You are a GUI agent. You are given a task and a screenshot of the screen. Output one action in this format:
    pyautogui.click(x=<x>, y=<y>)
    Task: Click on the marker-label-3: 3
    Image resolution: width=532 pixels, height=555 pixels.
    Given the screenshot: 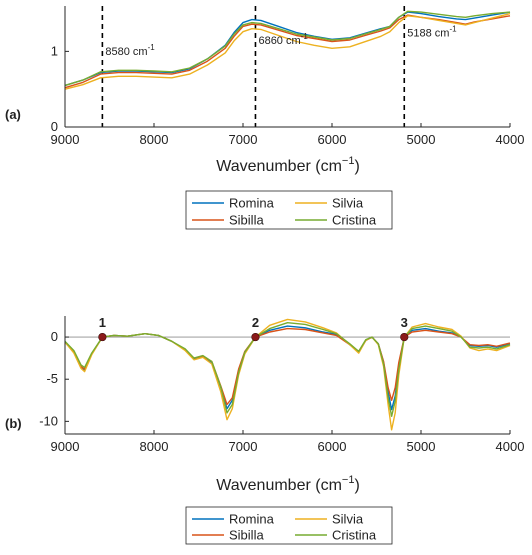 What is the action you would take?
    pyautogui.click(x=404, y=322)
    